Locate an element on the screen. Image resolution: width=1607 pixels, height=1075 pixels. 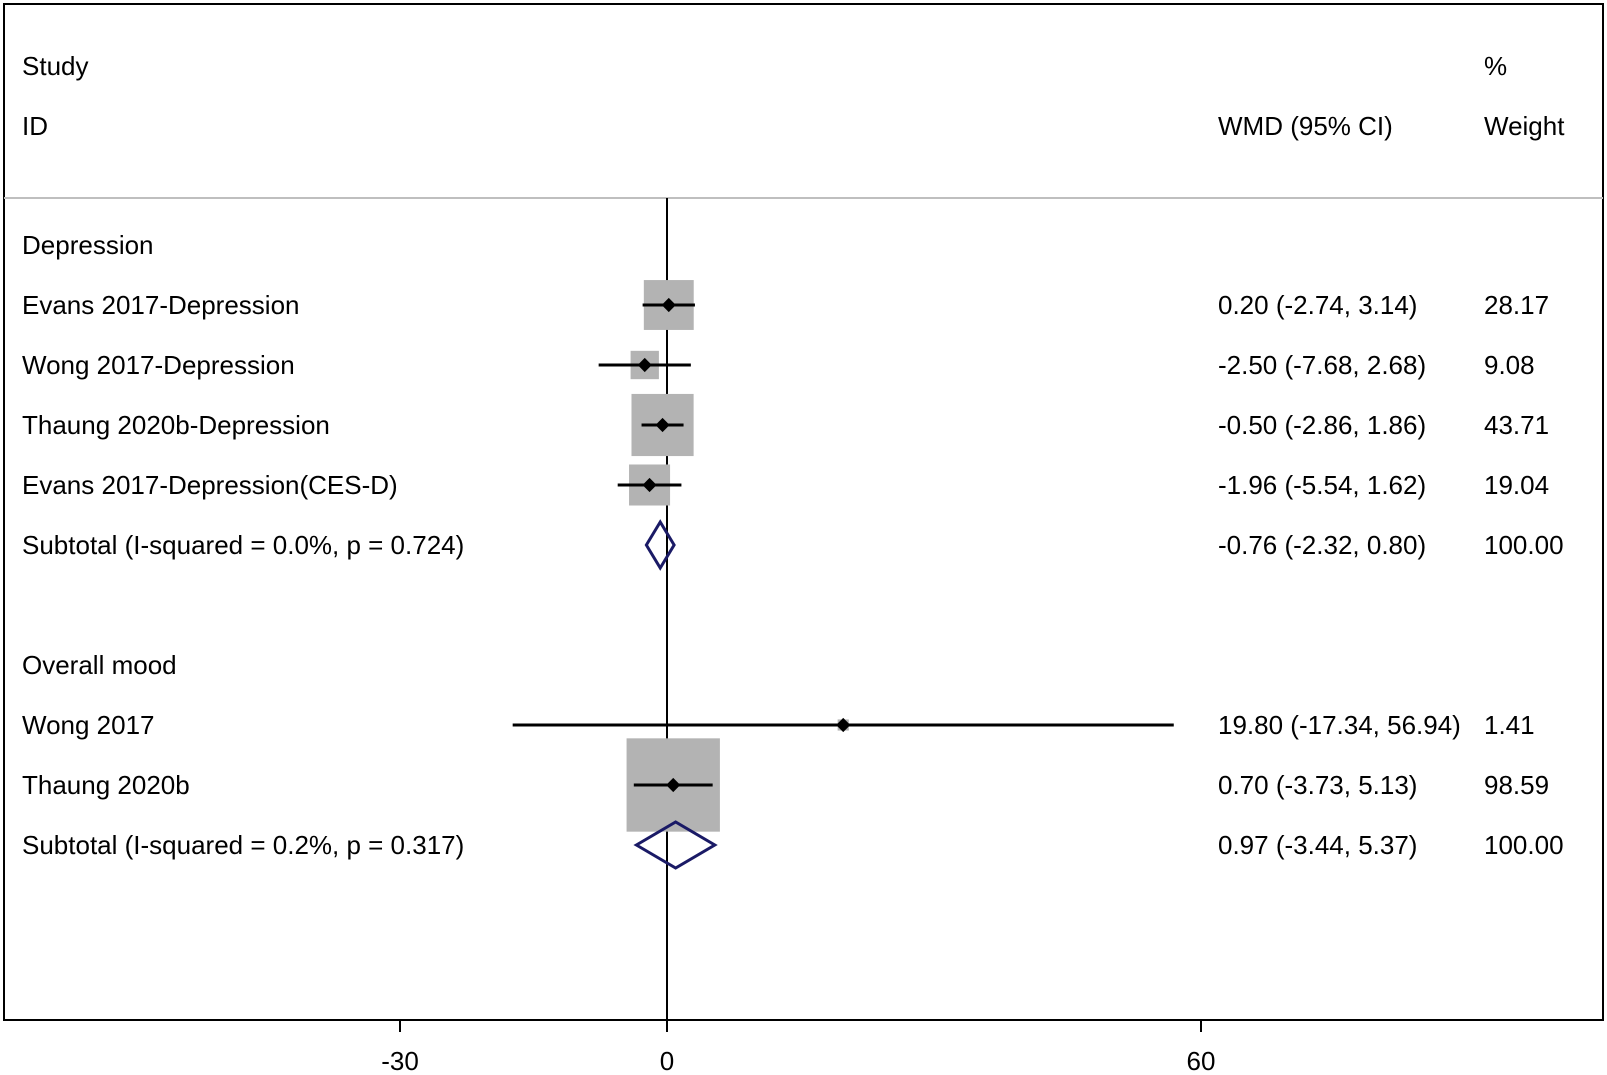
x-tick-label: 60 is located at coordinates (1201, 1060).